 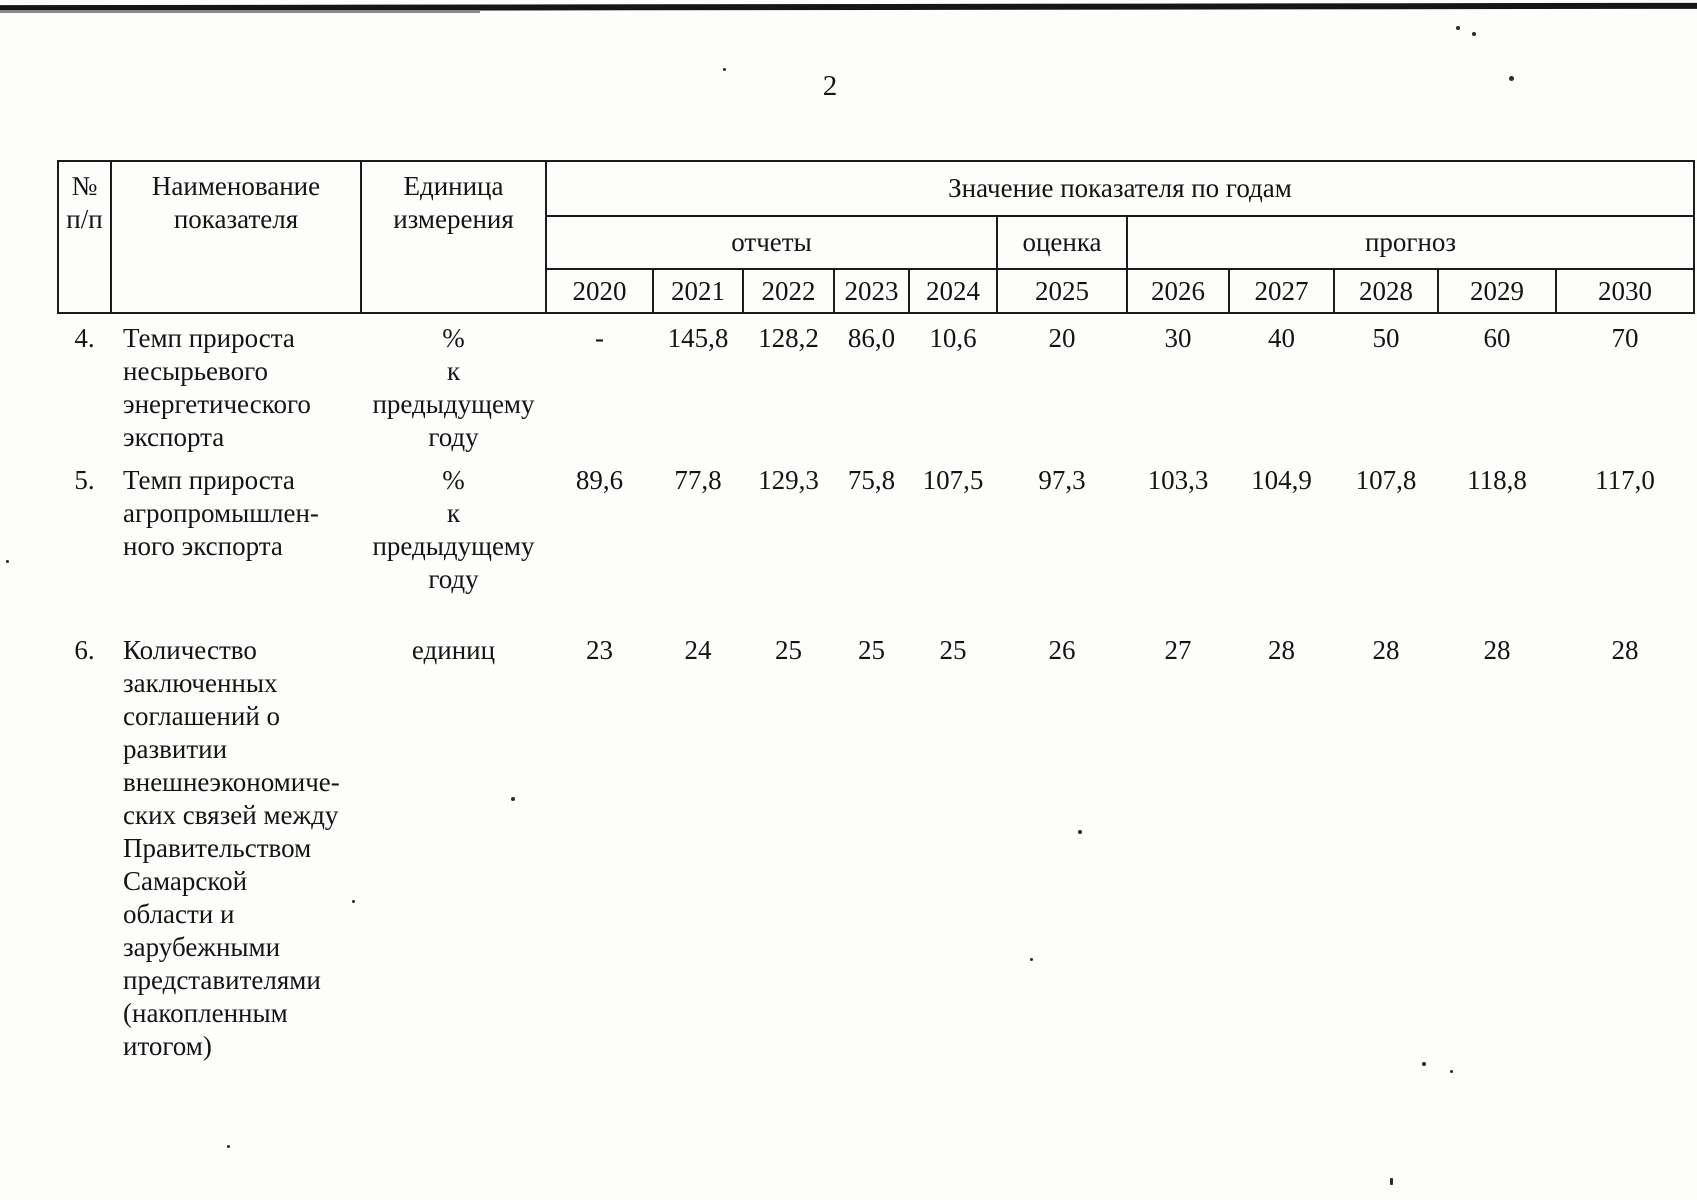 I want to click on indicator-value-2023: 25, so click(x=871, y=845).